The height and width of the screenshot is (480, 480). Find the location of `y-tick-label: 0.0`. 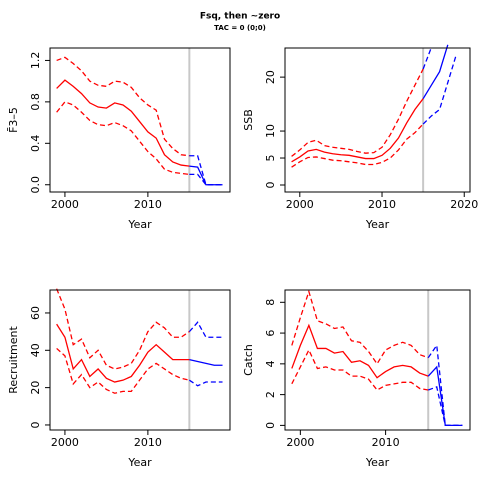

y-tick-label: 0.0 is located at coordinates (35, 185).